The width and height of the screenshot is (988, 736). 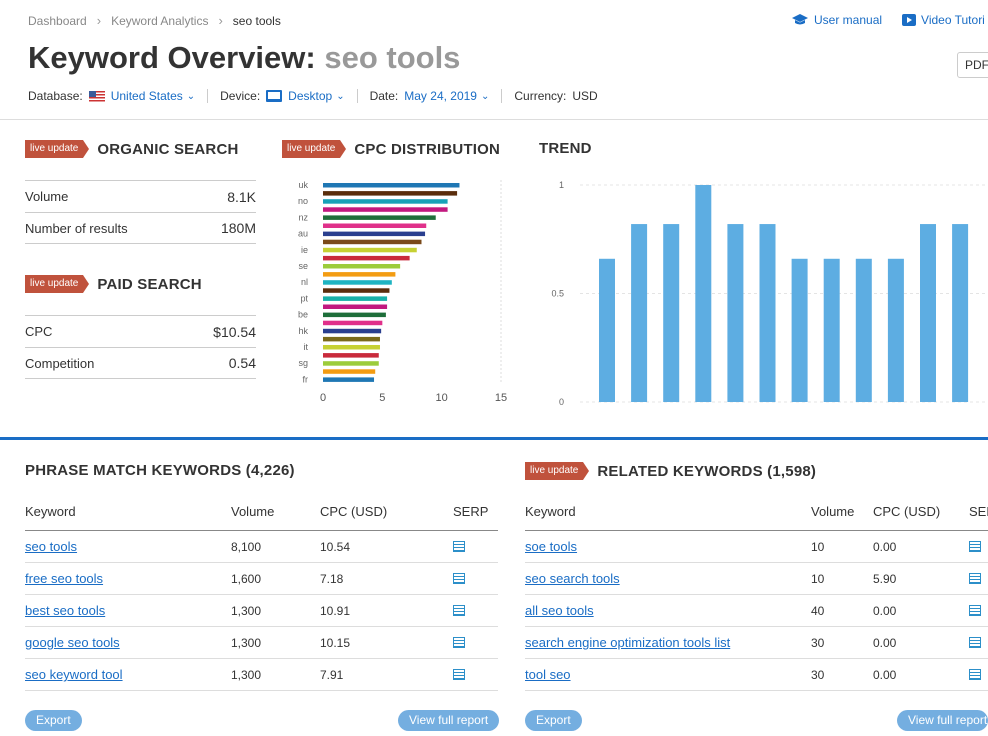 What do you see at coordinates (208, 96) in the screenshot?
I see `divider` at bounding box center [208, 96].